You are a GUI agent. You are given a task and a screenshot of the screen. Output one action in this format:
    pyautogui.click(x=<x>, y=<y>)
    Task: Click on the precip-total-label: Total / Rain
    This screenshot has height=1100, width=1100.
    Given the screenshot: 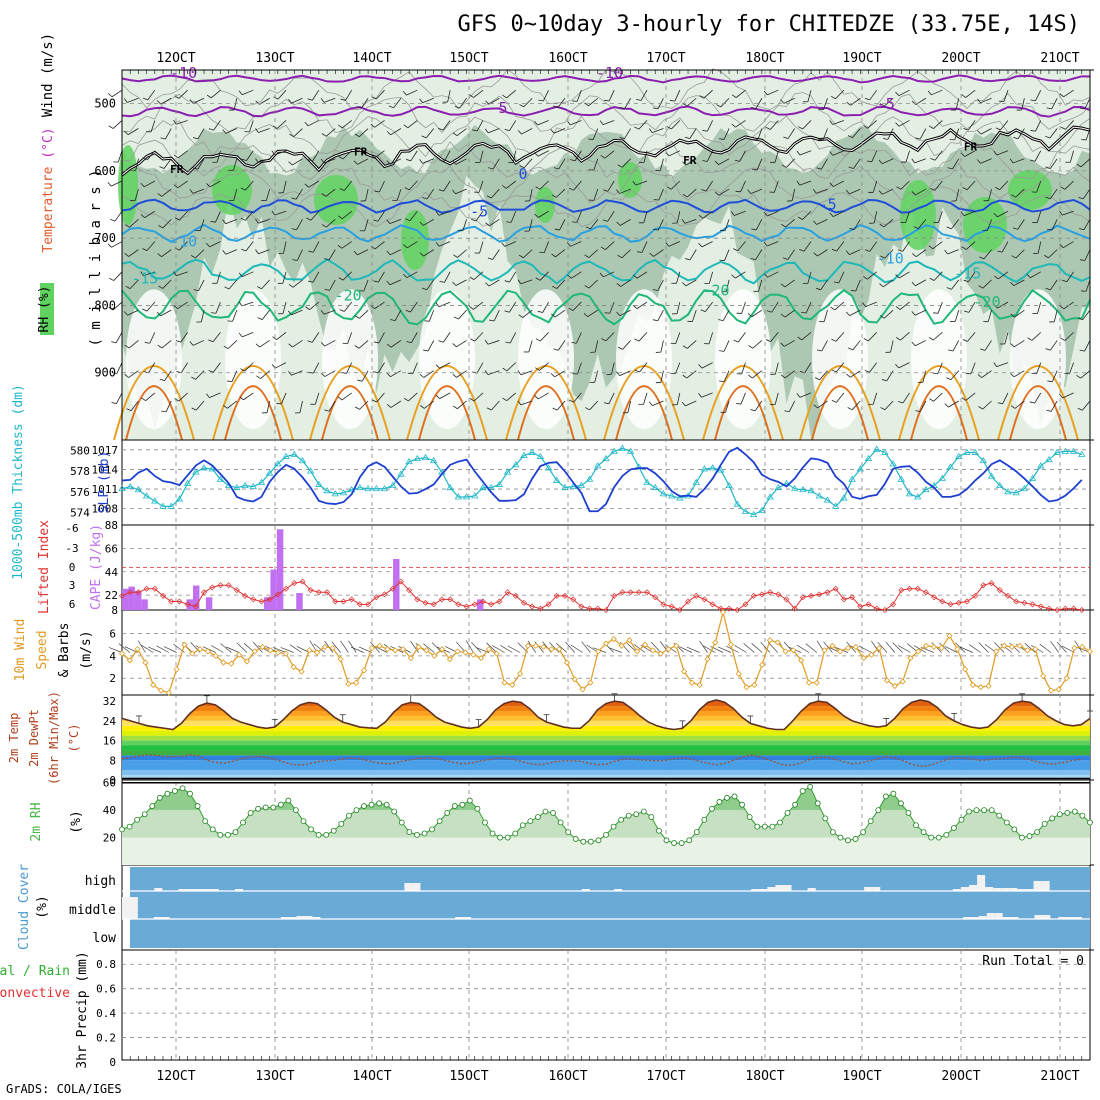 What is the action you would take?
    pyautogui.click(x=35, y=971)
    